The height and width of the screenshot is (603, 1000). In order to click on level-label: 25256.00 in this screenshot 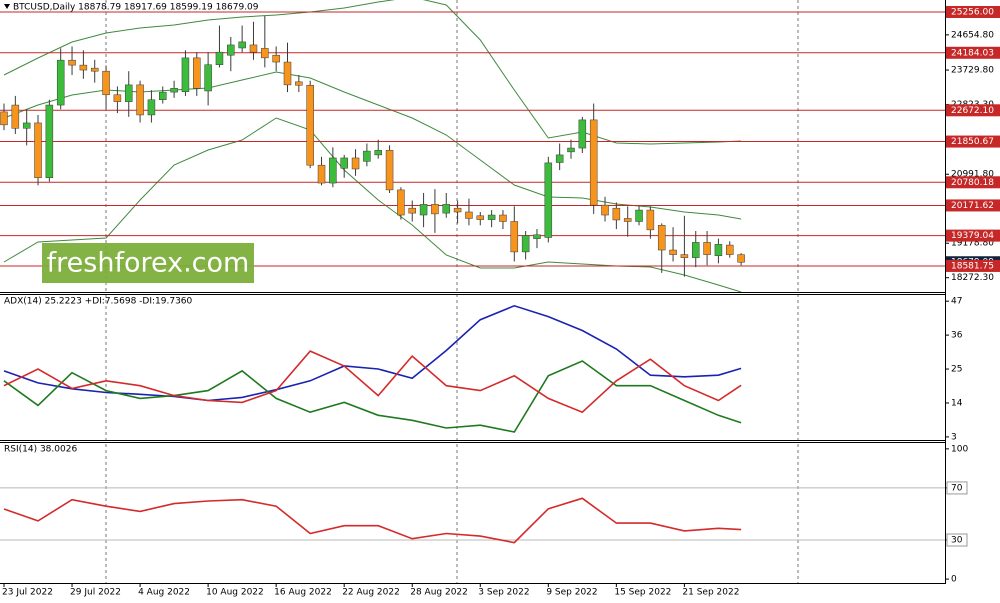, I will do `click(972, 12)`.